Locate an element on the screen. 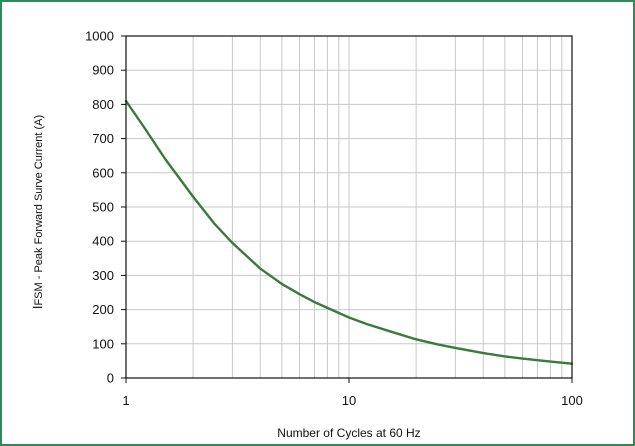 The height and width of the screenshot is (446, 635). y-axis-title-prefix: I is located at coordinates (37, 308).